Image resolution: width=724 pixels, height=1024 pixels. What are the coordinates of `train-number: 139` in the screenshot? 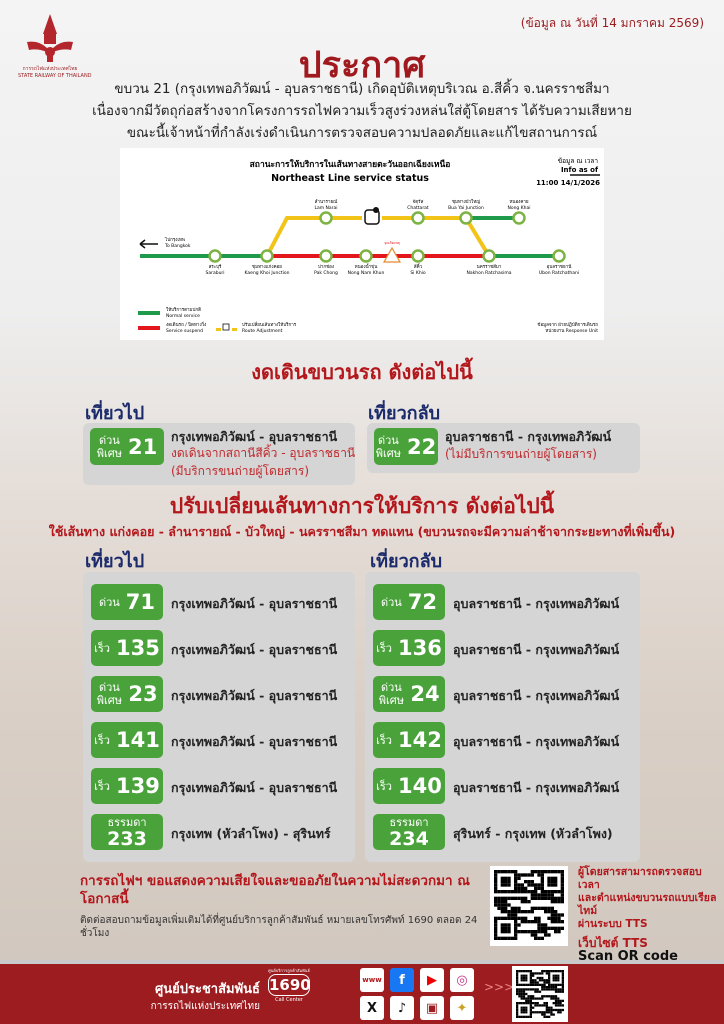 It's located at (138, 786).